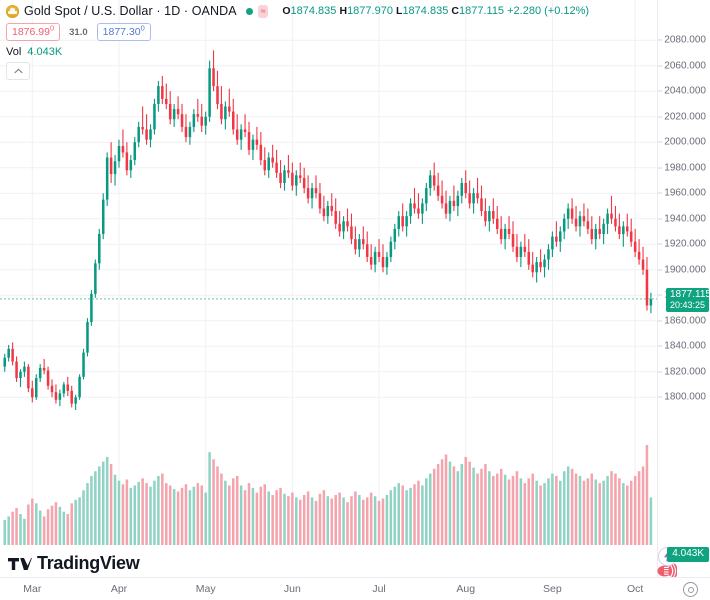  What do you see at coordinates (685, 219) in the screenshot?
I see `price-tick-label: 1940.000` at bounding box center [685, 219].